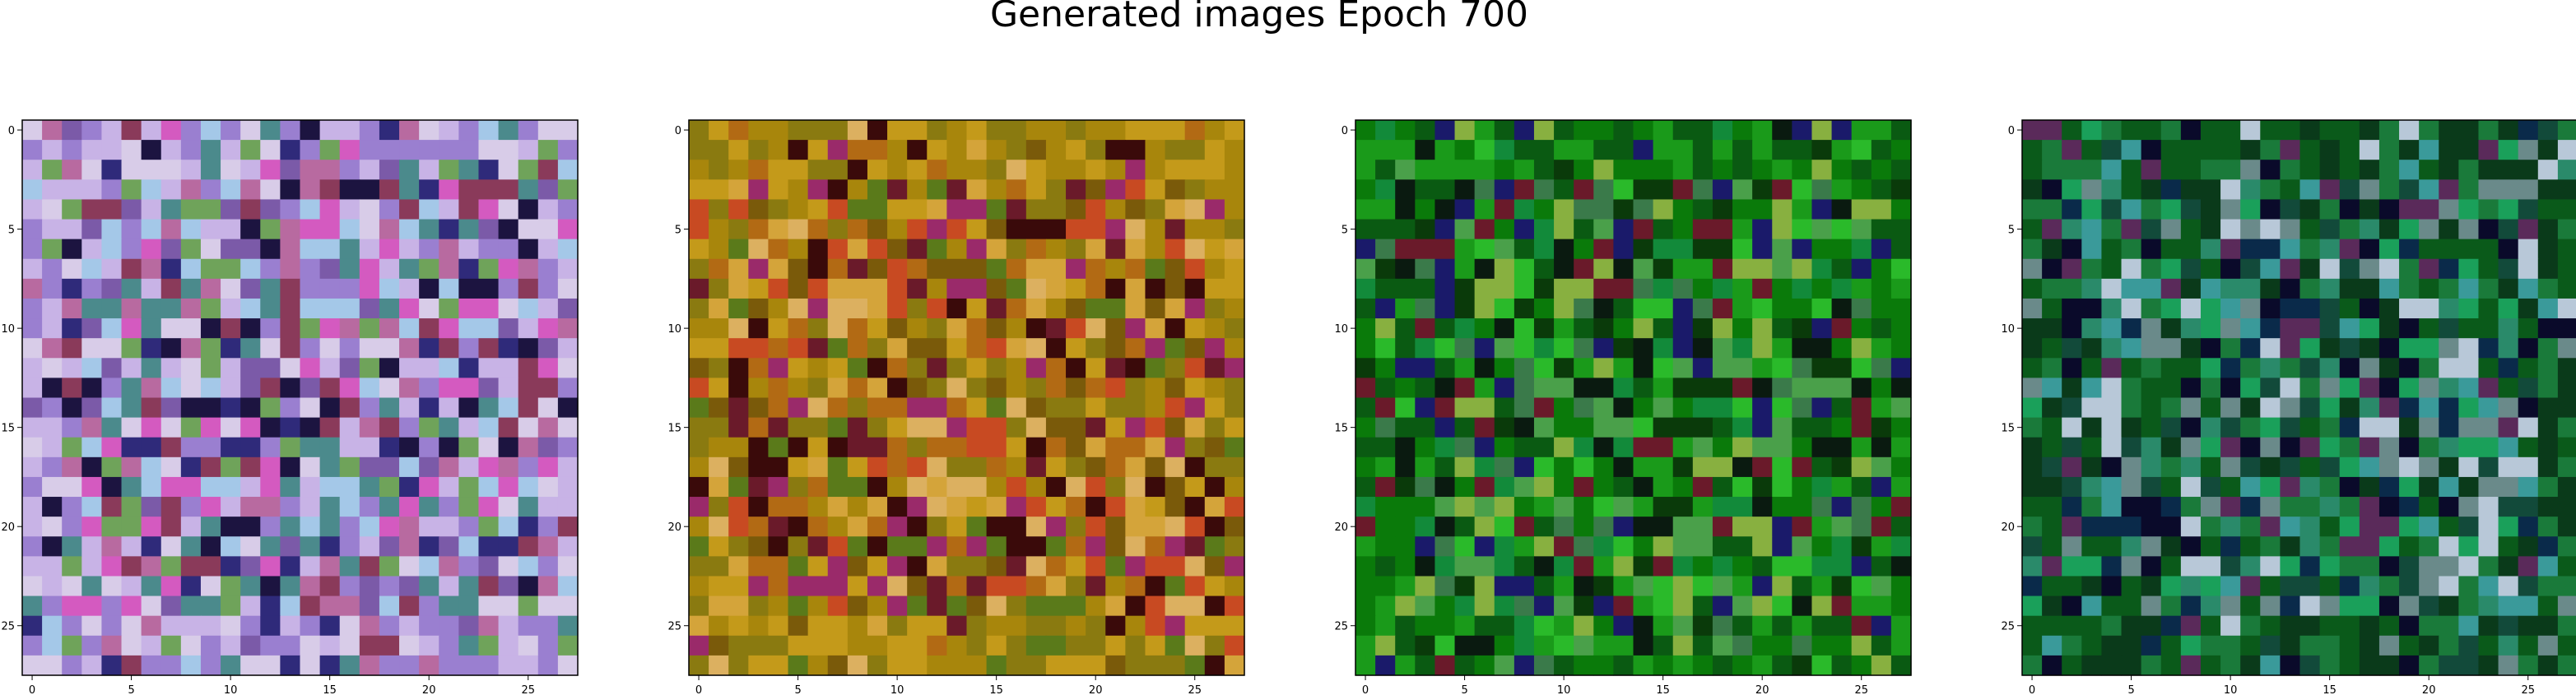  What do you see at coordinates (1341, 627) in the screenshot?
I see `y-tick-label: 25` at bounding box center [1341, 627].